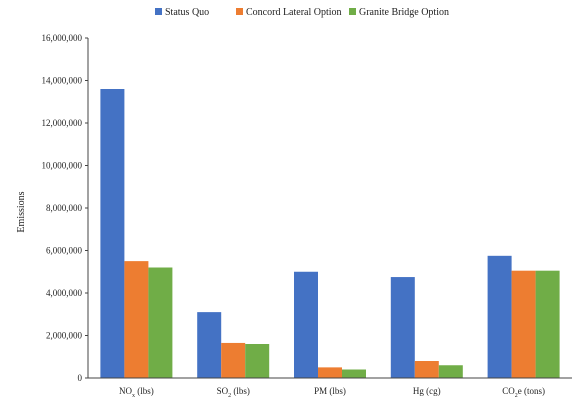 Image resolution: width=586 pixels, height=402 pixels. I want to click on x-tick-label: CO2e (tons), so click(523, 392).